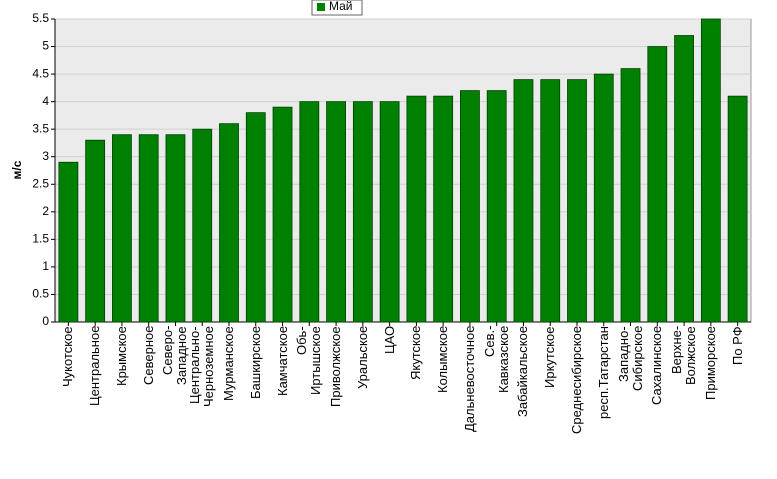 The height and width of the screenshot is (479, 777). What do you see at coordinates (45, 321) in the screenshot?
I see `y-tick-label: 0` at bounding box center [45, 321].